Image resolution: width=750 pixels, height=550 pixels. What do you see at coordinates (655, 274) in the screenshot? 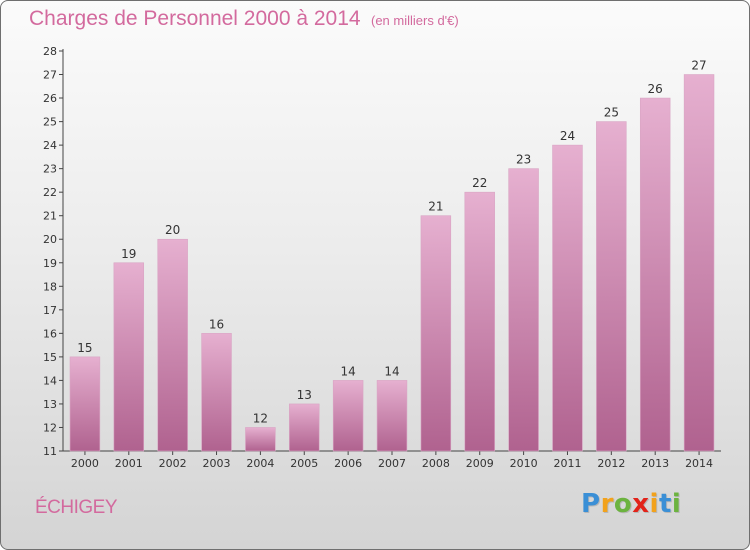
I see `bar-2013` at bounding box center [655, 274].